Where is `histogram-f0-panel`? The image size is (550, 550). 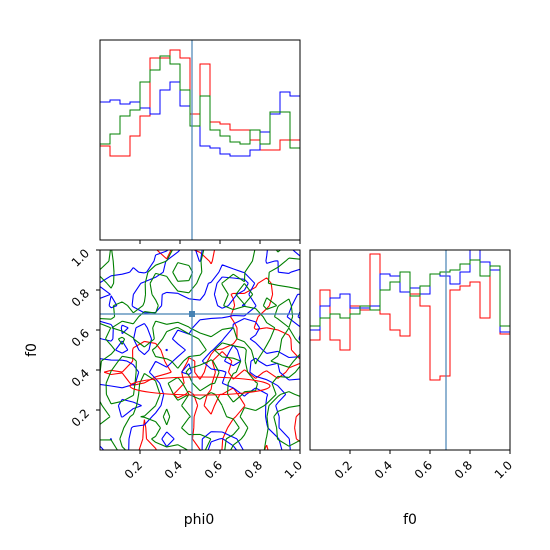 histogram-f0-panel is located at coordinates (410, 350).